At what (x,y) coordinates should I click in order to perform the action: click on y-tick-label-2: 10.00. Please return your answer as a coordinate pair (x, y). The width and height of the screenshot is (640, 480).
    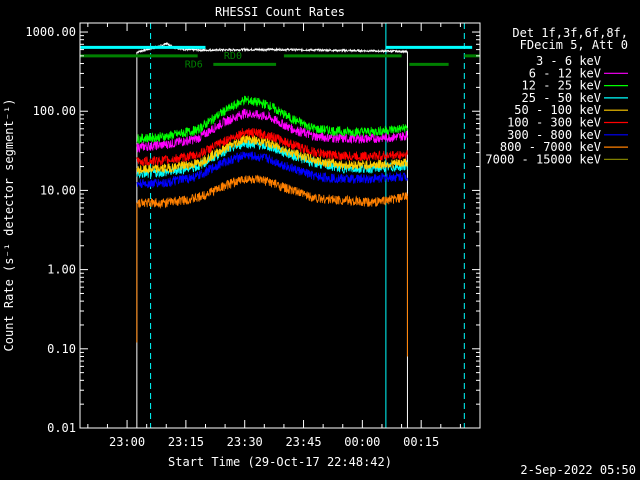
    Looking at the image, I should click on (58, 190).